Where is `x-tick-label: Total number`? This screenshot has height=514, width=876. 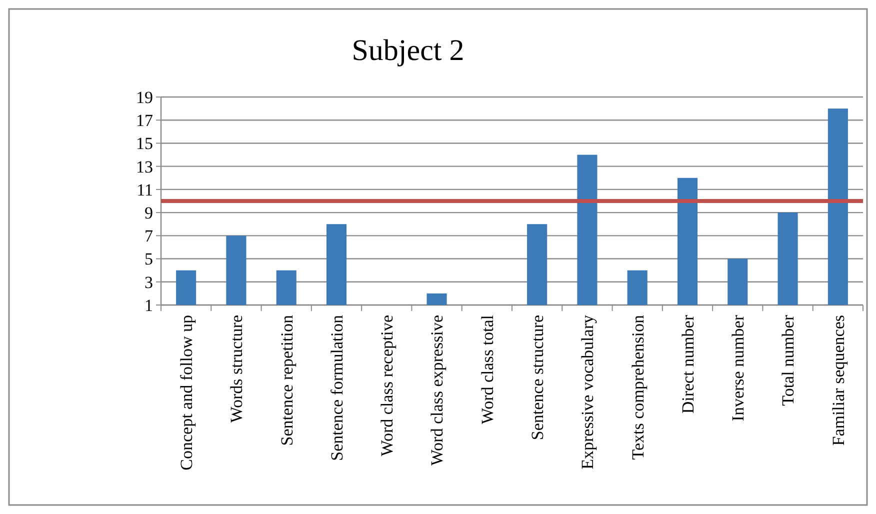 x-tick-label: Total number is located at coordinates (788, 360).